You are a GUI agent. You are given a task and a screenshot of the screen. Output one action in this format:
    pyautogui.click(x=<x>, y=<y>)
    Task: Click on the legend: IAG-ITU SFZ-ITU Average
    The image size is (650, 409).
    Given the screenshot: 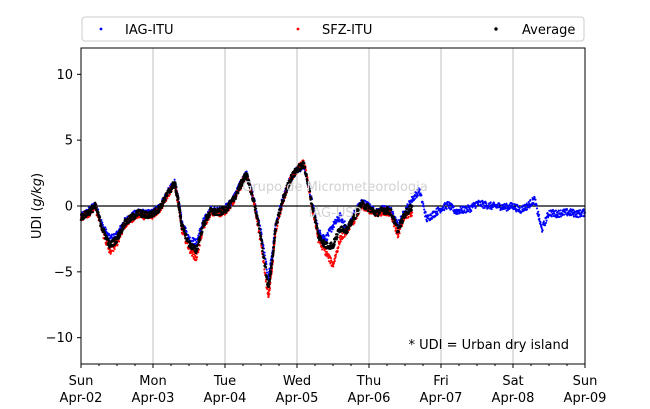 What is the action you would take?
    pyautogui.click(x=333, y=29)
    